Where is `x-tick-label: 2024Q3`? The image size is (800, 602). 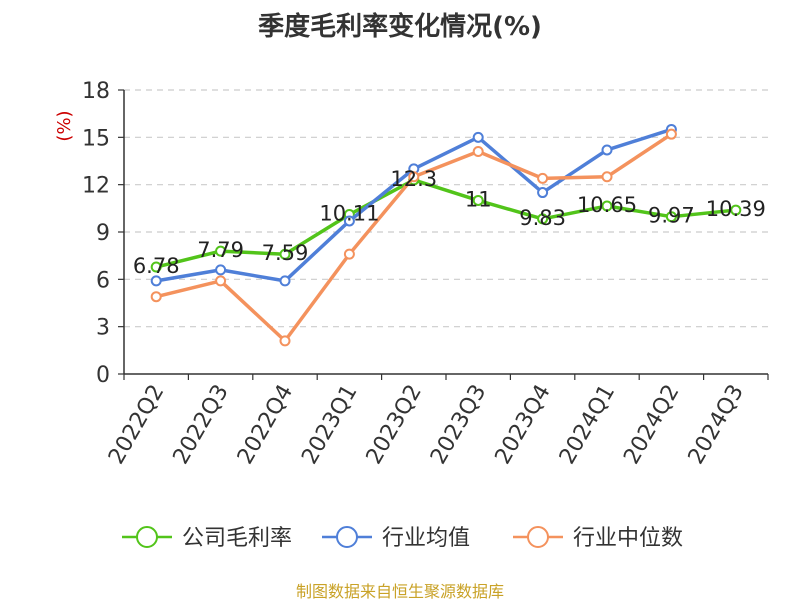
x-tick-label: 2024Q3 is located at coordinates (716, 425).